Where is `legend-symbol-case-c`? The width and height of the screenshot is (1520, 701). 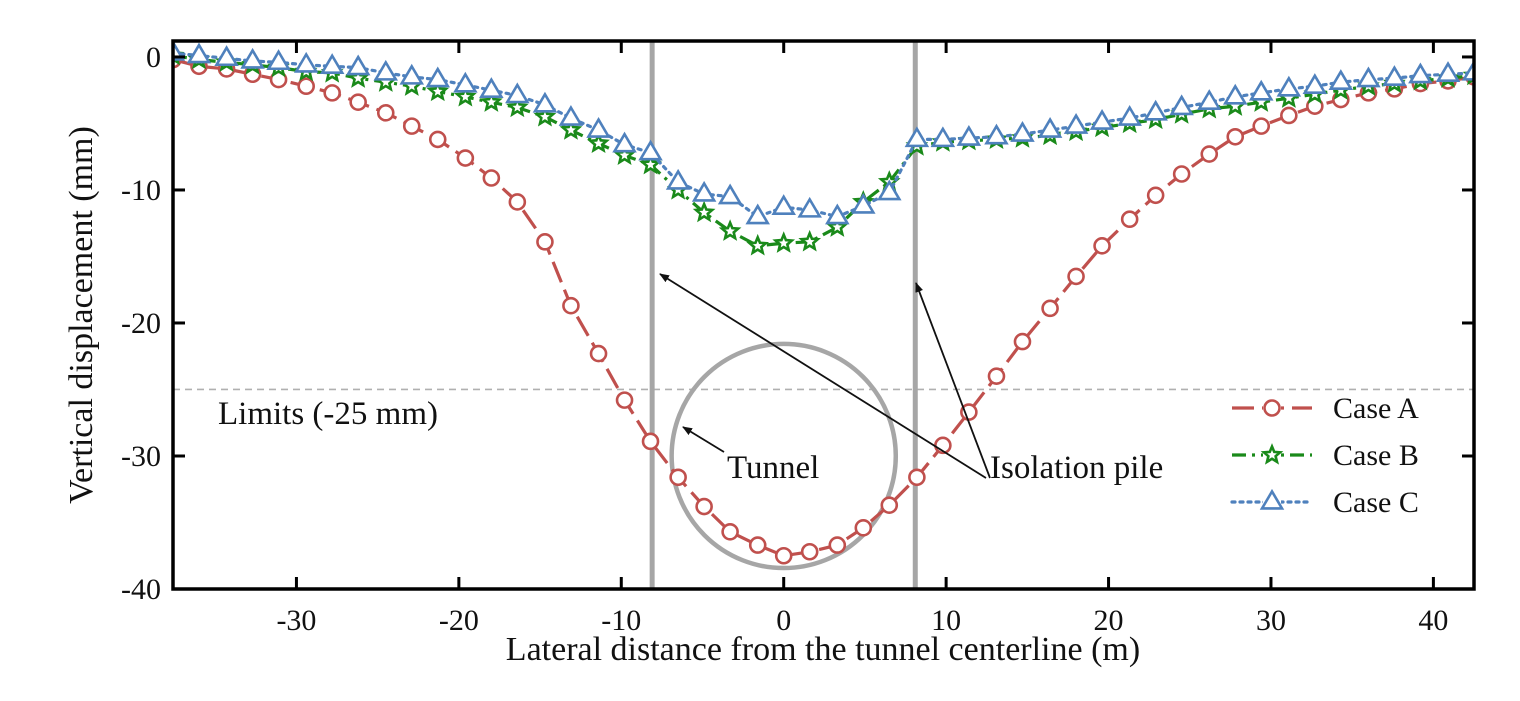 legend-symbol-case-c is located at coordinates (1272, 500).